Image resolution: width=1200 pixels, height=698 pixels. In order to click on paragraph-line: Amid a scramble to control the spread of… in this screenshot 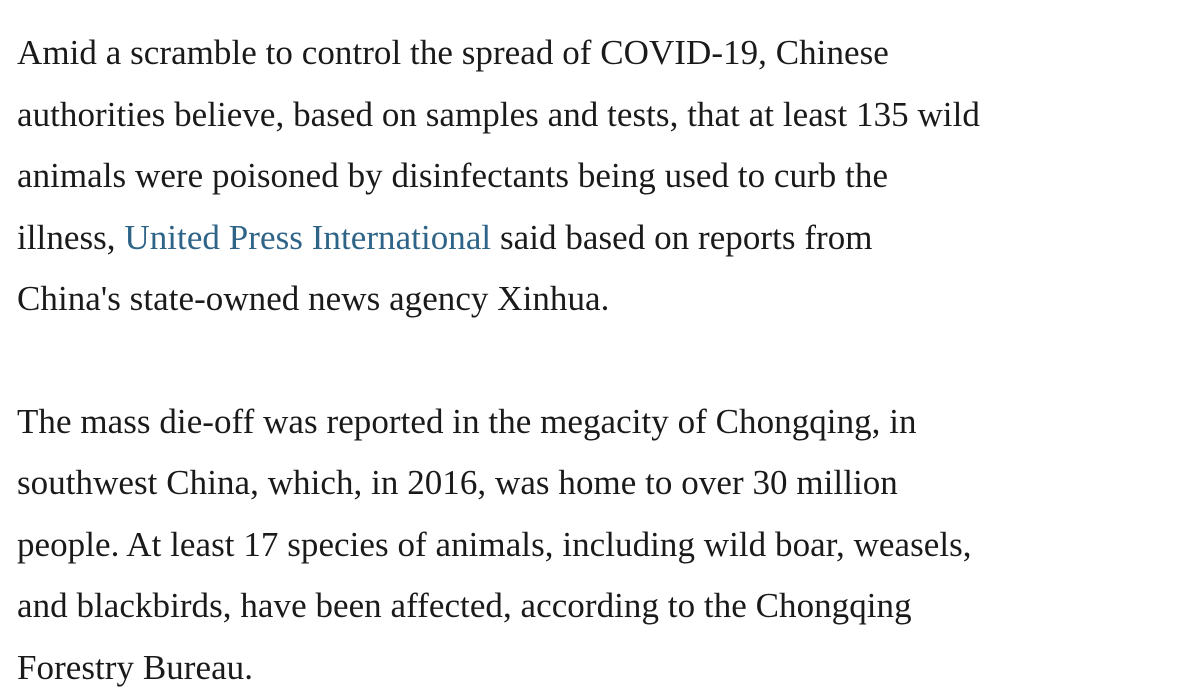, I will do `click(602, 53)`.